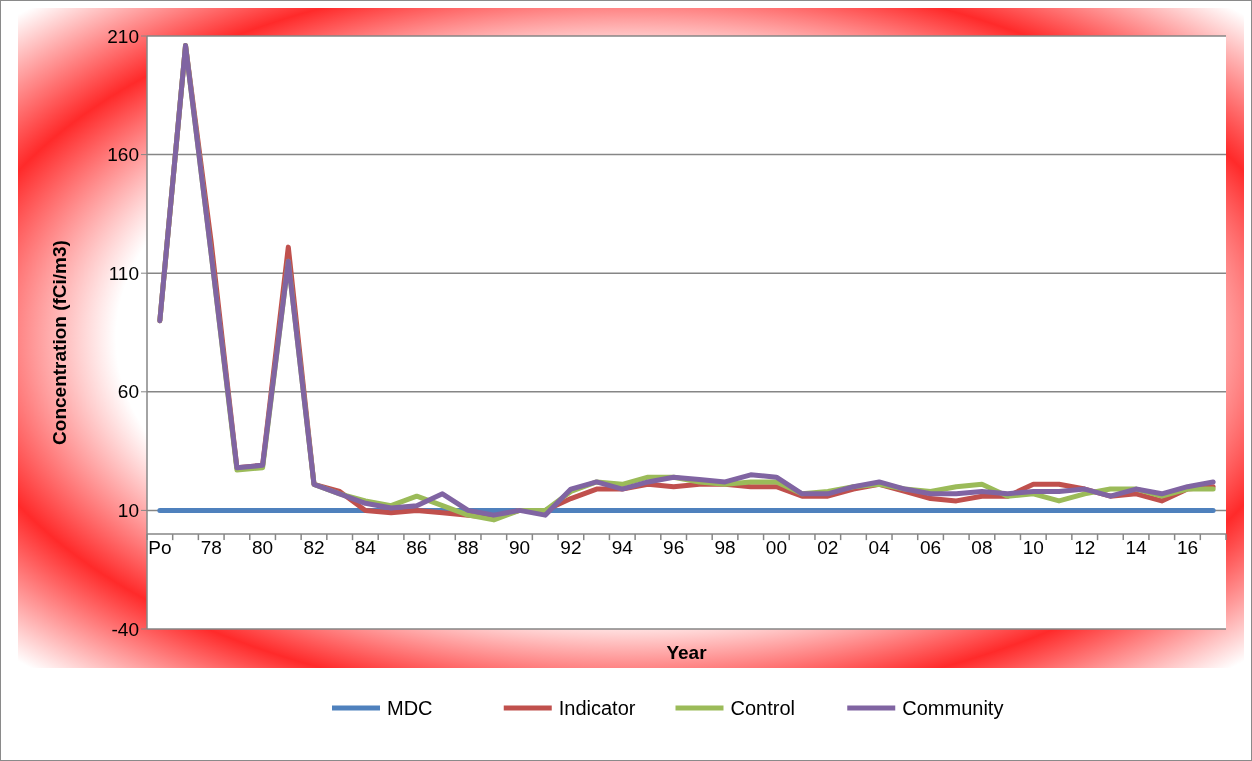 Image resolution: width=1252 pixels, height=761 pixels. I want to click on x-tick-label: 82, so click(314, 548).